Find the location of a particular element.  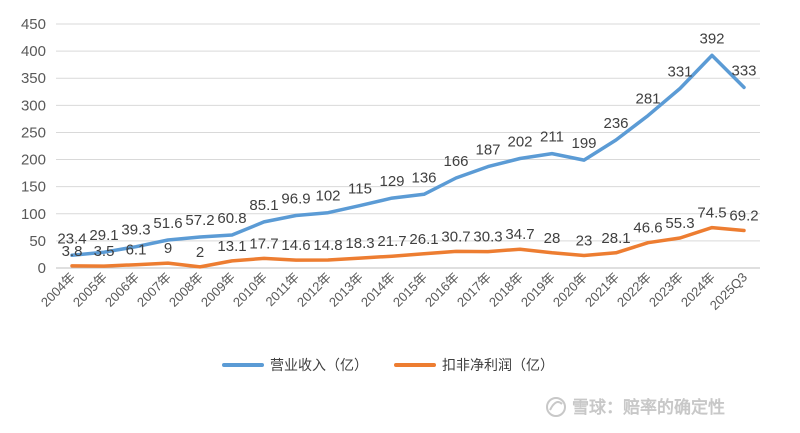

data-label-net-profit: 30.3 is located at coordinates (487, 237).